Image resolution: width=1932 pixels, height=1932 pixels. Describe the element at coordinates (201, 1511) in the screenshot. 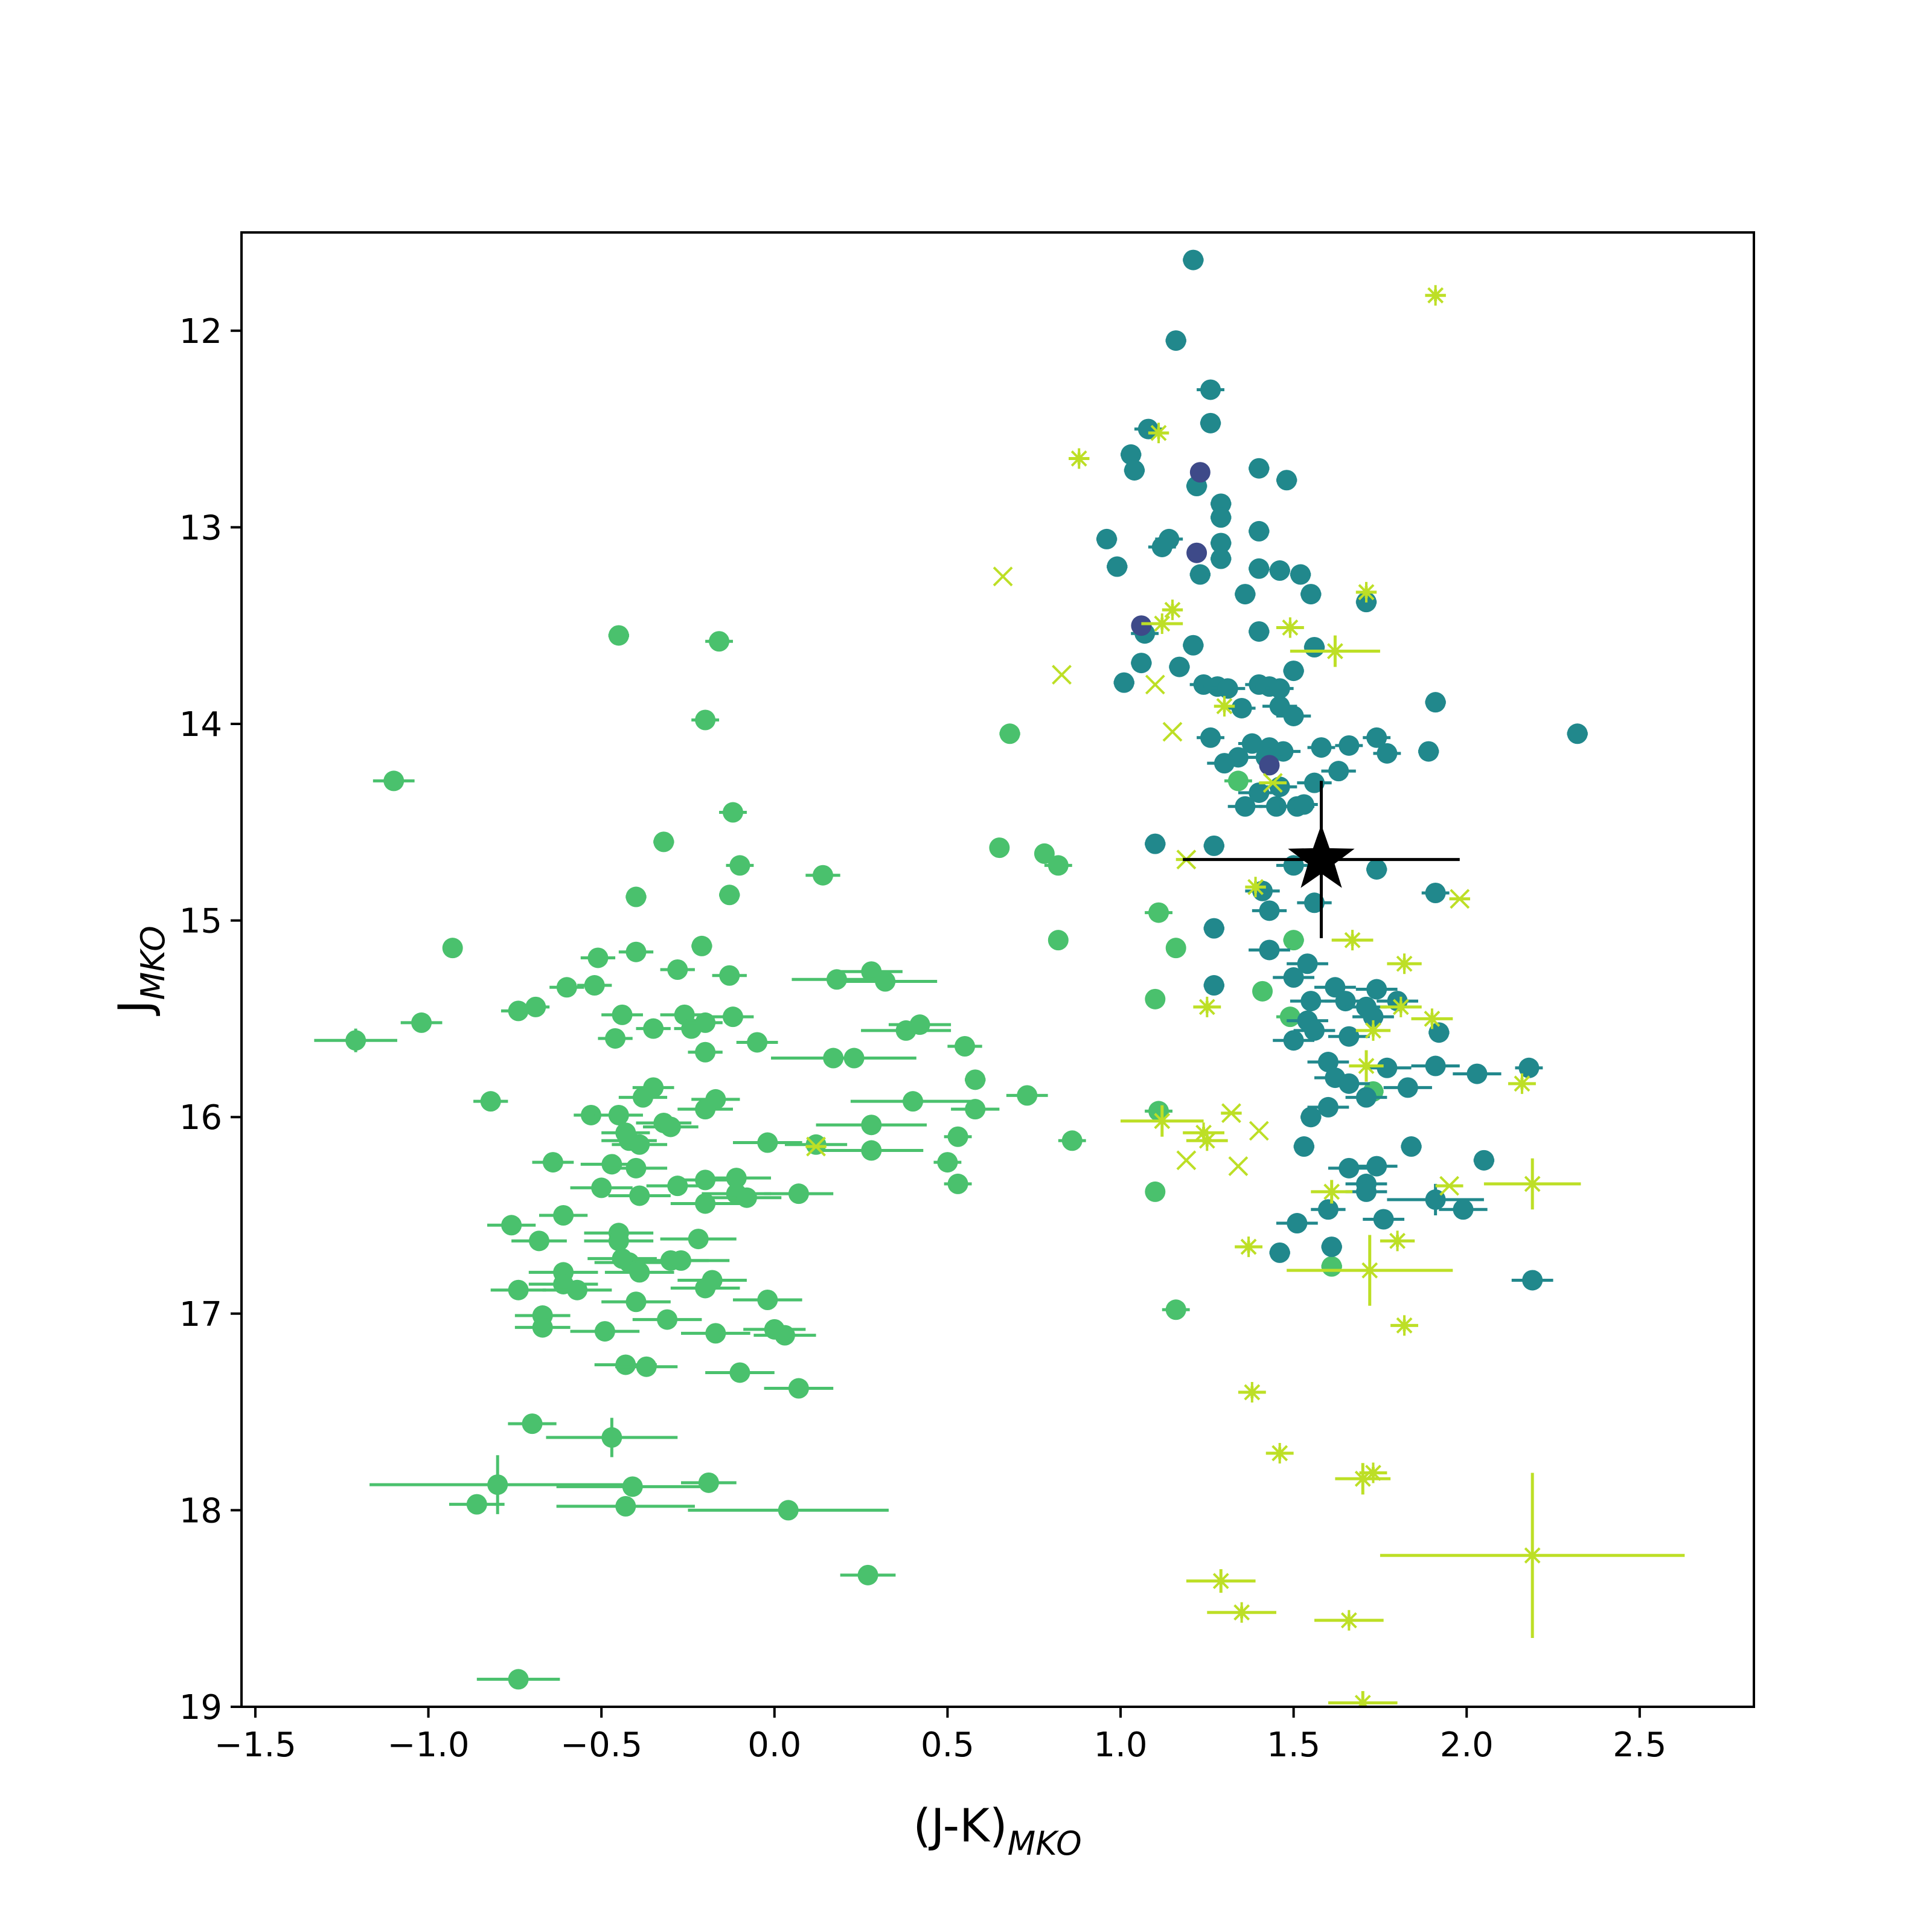

I see `y-tick-label: 18` at that location.